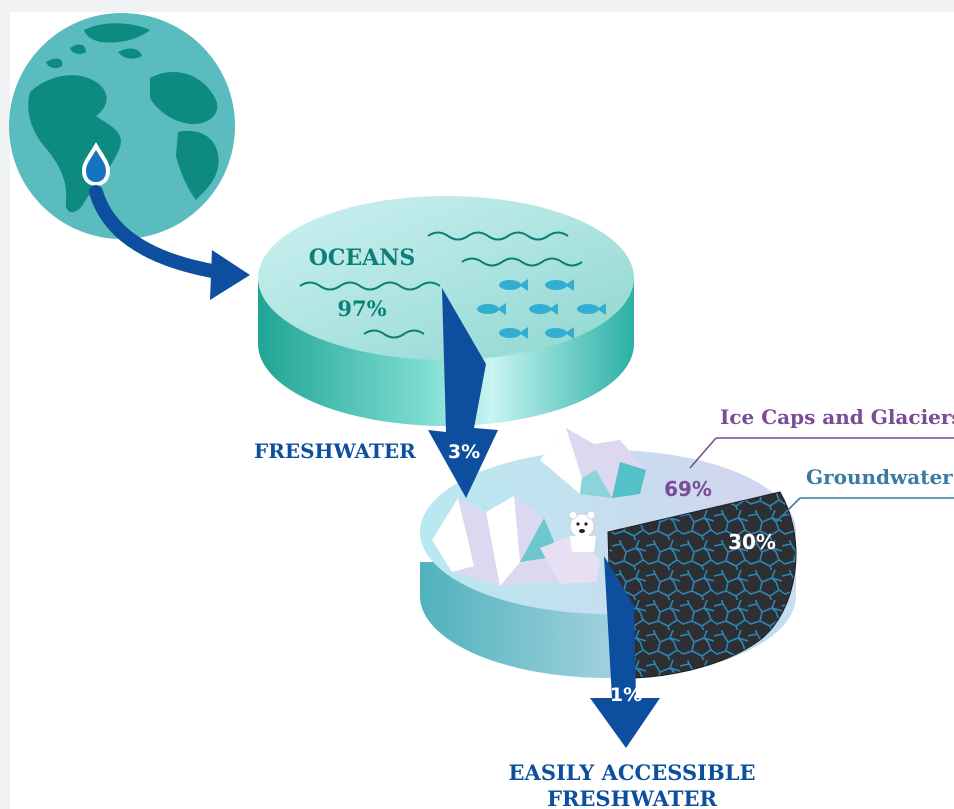  I want to click on groundwater-percent: 30%, so click(752, 542).